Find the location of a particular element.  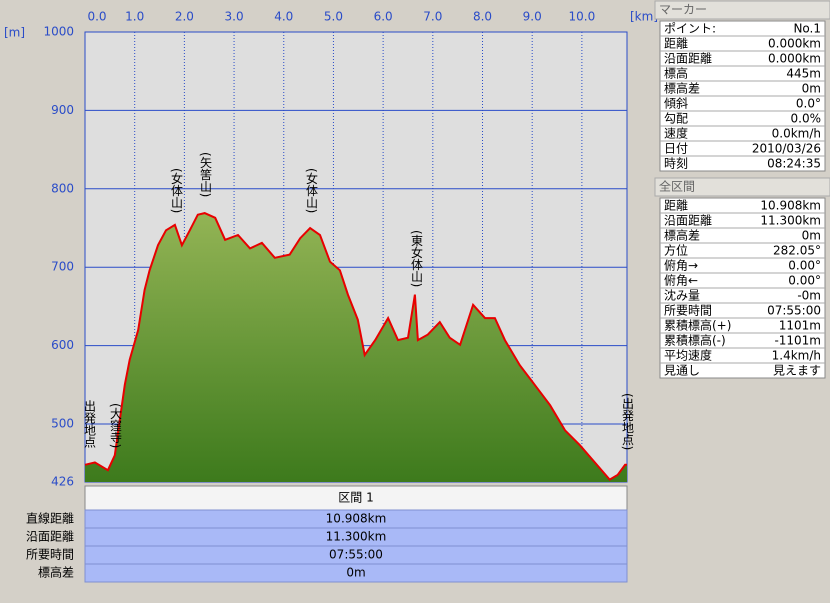

section-value: 10.908km is located at coordinates (356, 519).